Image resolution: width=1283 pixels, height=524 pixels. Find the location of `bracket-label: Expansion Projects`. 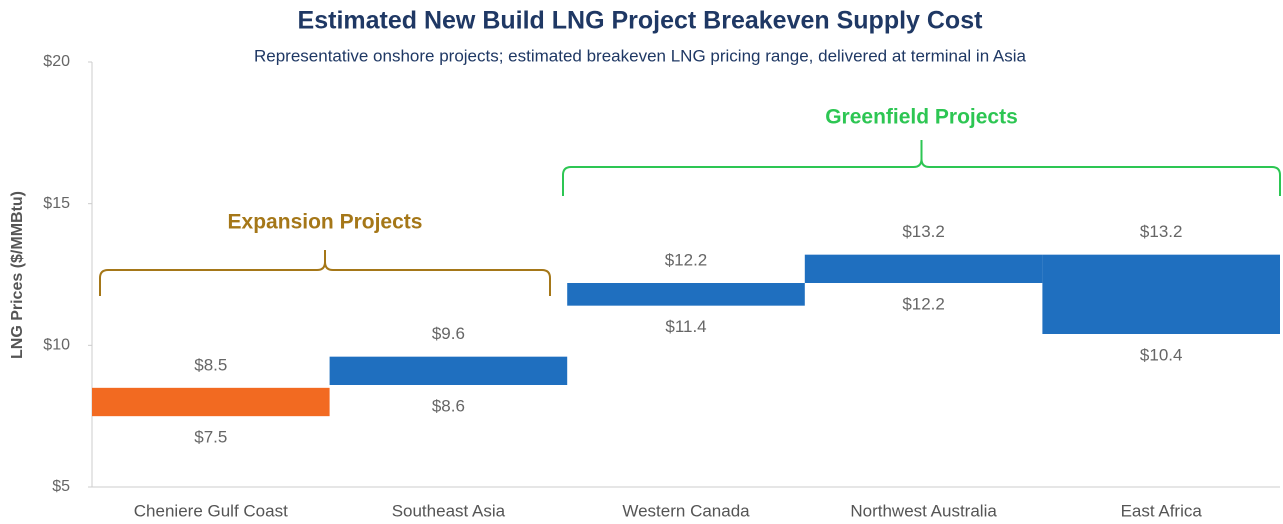

bracket-label: Expansion Projects is located at coordinates (325, 222).